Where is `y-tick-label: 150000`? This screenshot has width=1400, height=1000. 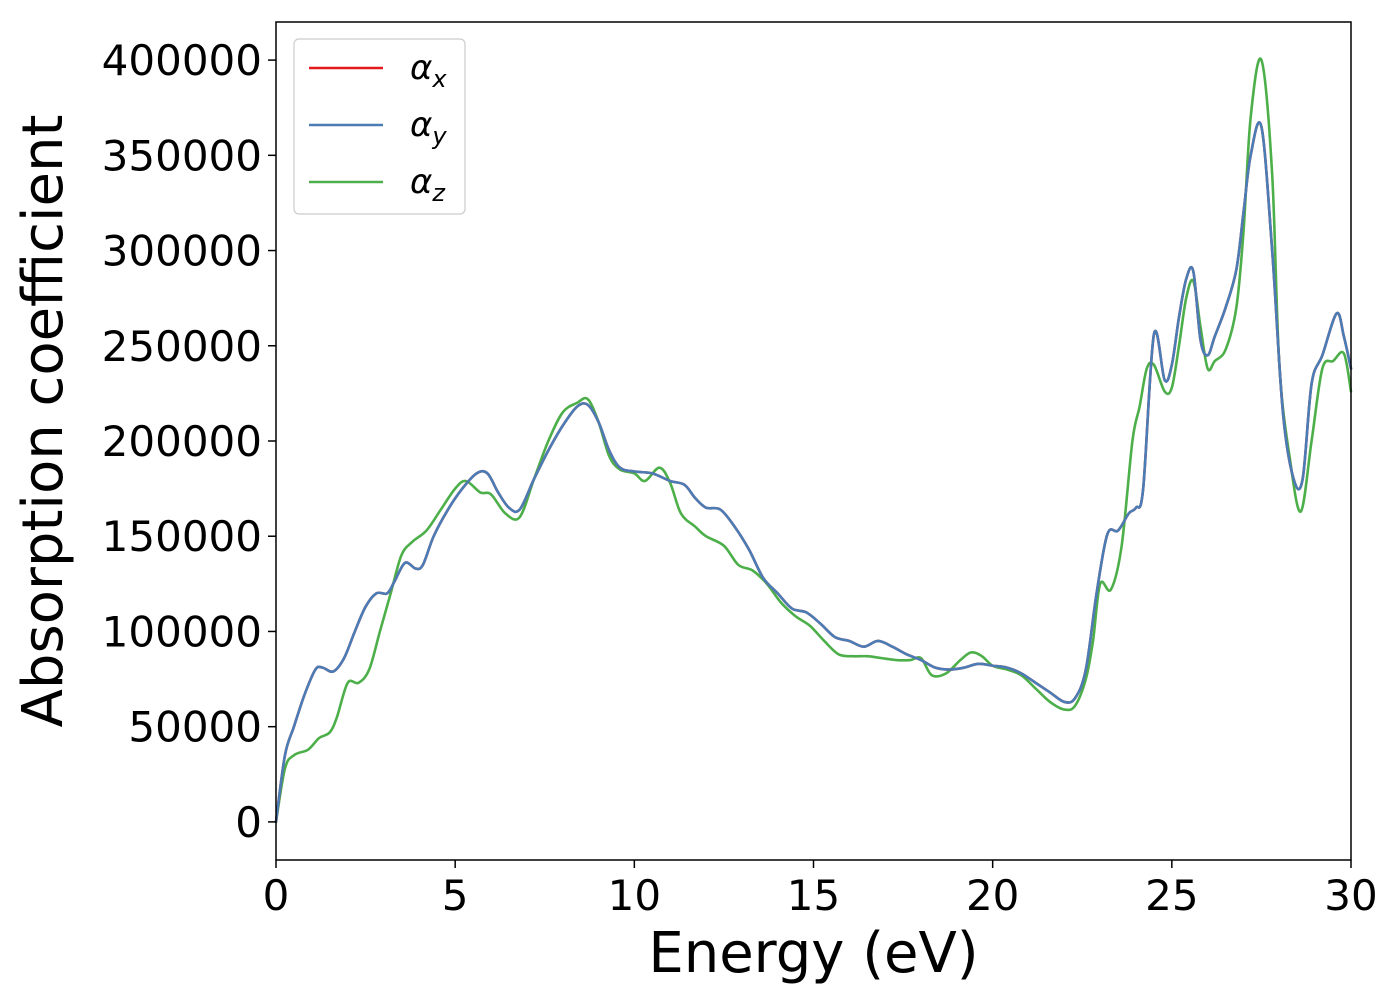 y-tick-label: 150000 is located at coordinates (182, 536).